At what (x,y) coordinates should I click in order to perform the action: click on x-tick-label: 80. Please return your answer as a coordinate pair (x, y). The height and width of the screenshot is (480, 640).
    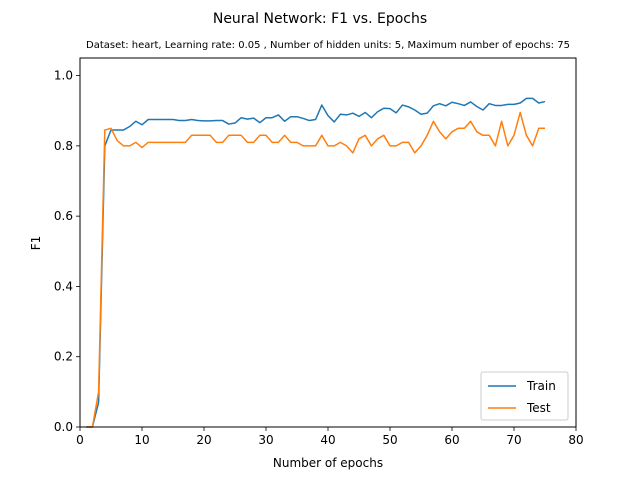
    Looking at the image, I should click on (575, 440).